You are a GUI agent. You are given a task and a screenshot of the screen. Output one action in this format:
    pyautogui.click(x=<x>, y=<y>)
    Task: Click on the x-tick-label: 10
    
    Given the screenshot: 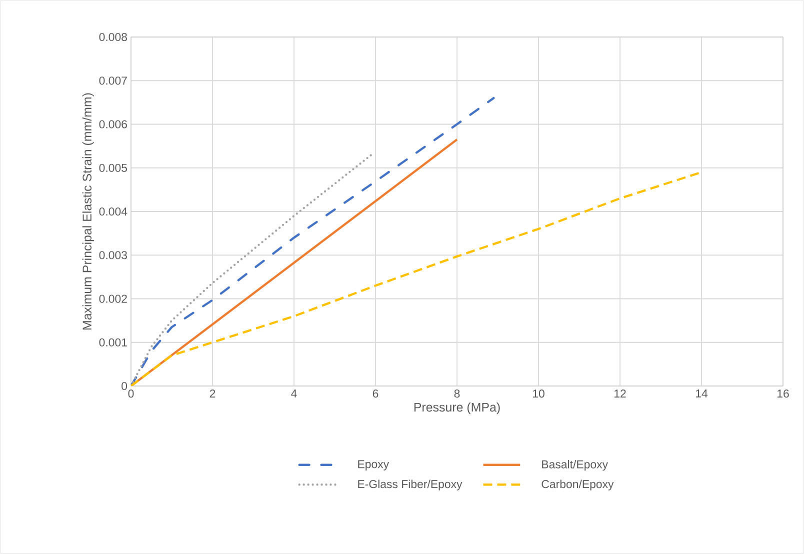 What is the action you would take?
    pyautogui.click(x=538, y=394)
    